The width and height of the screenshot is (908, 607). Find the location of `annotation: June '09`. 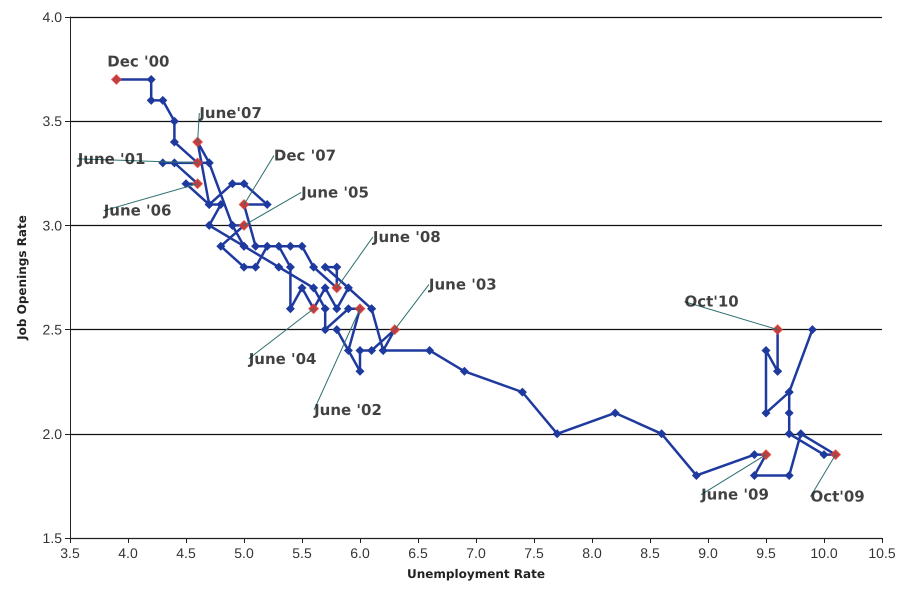

annotation: June '09 is located at coordinates (734, 495).